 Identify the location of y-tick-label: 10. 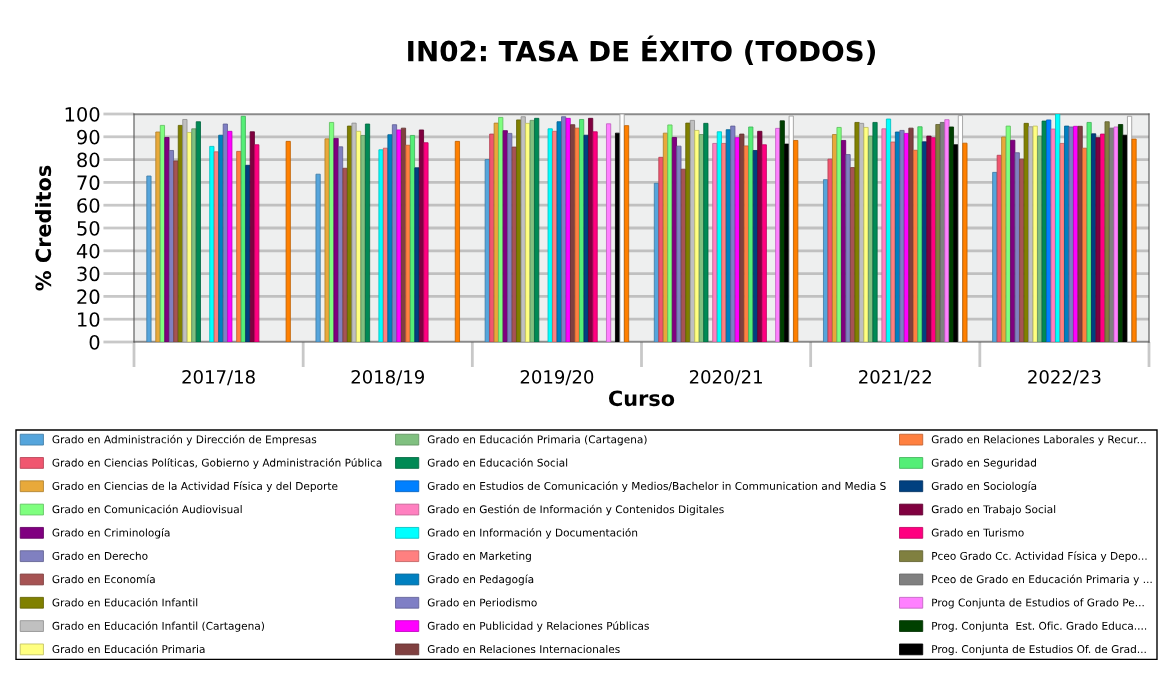
(89, 319).